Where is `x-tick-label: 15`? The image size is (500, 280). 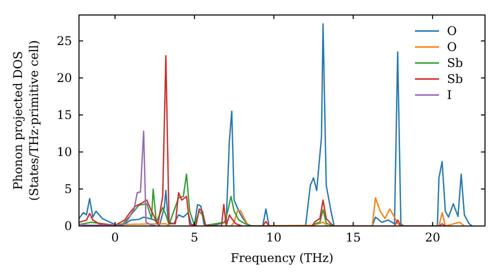 x-tick-label: 15 is located at coordinates (353, 237).